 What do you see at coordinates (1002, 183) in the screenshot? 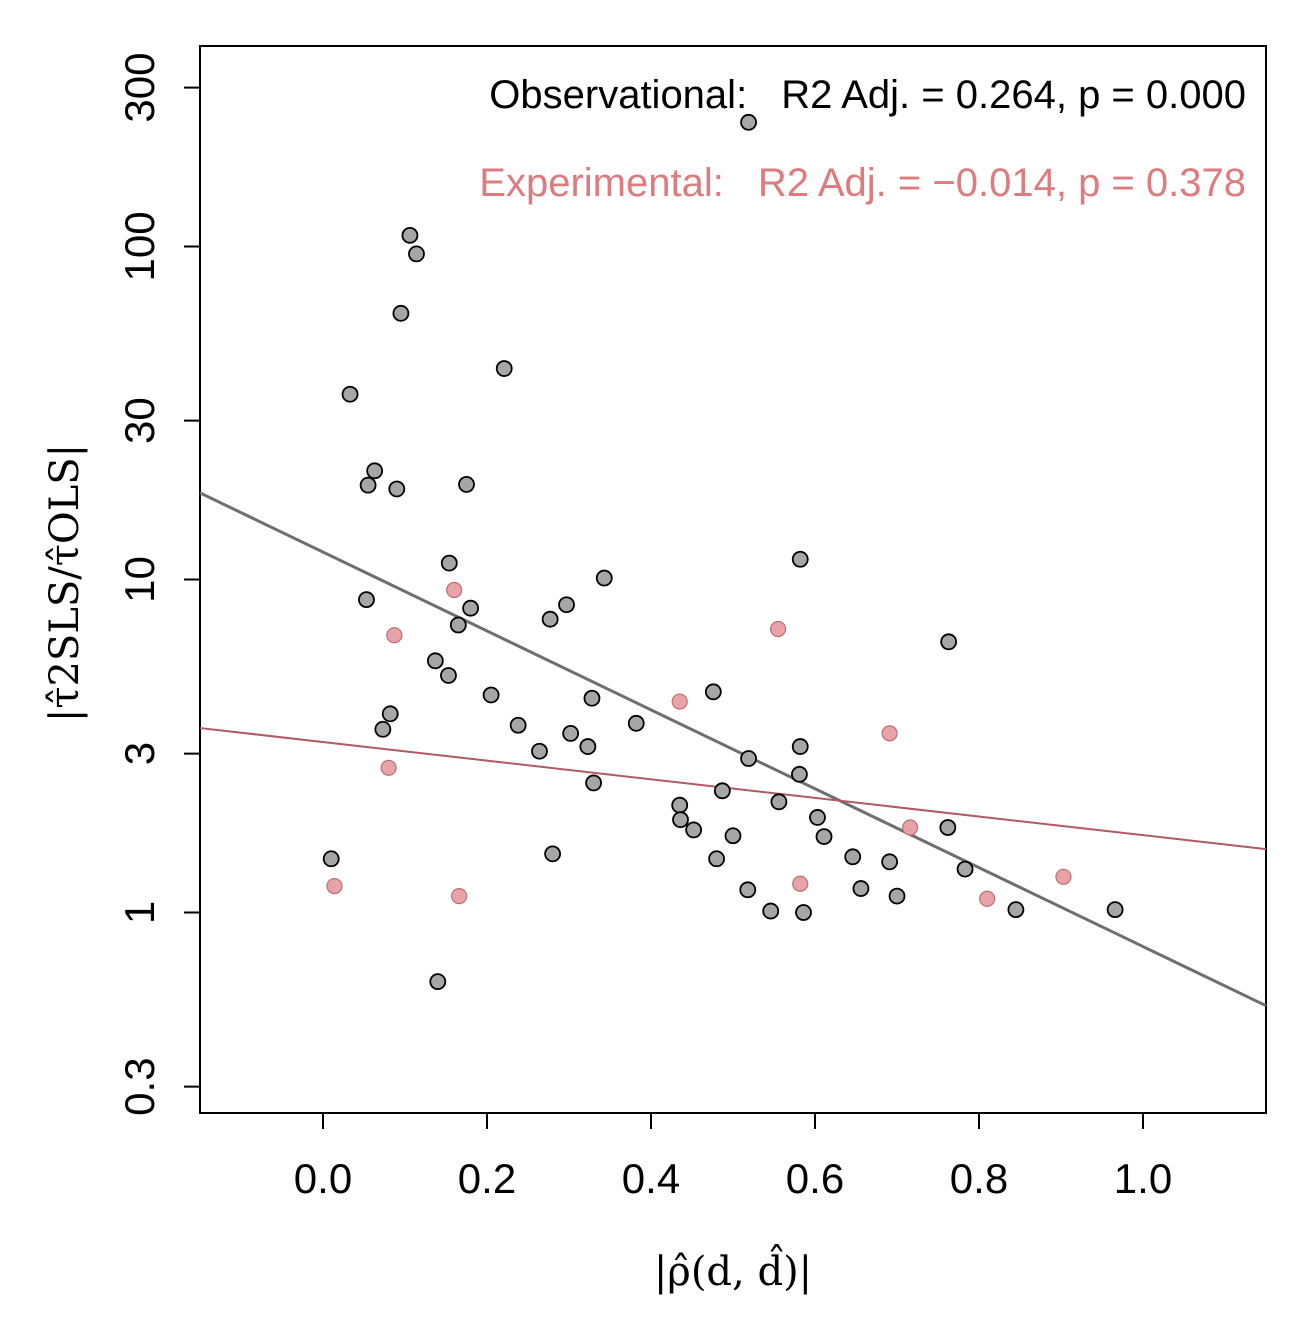
I see `experimental-stats: R2 Adj. = −0.014, p = 0.378` at bounding box center [1002, 183].